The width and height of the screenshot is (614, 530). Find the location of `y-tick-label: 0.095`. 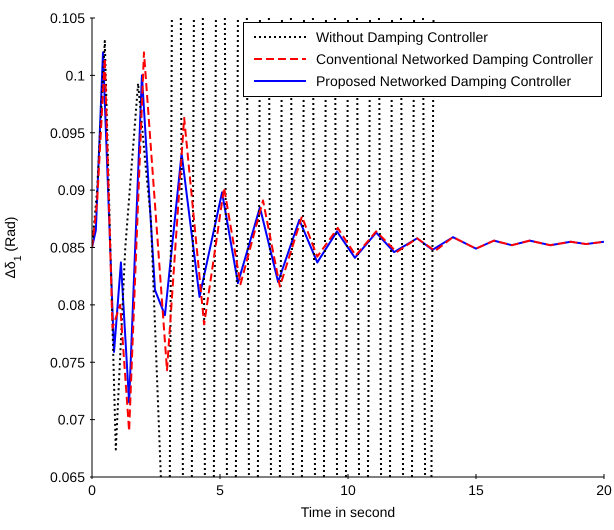

y-tick-label: 0.095 is located at coordinates (68, 132).